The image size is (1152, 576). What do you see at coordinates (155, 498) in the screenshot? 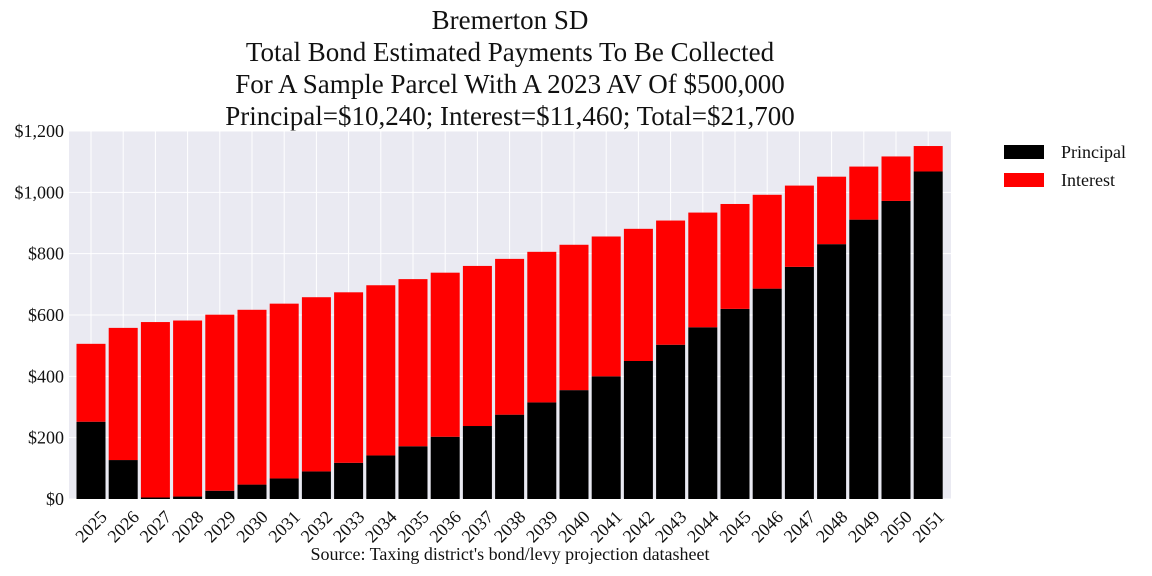
I see `bar-principal-2027` at bounding box center [155, 498].